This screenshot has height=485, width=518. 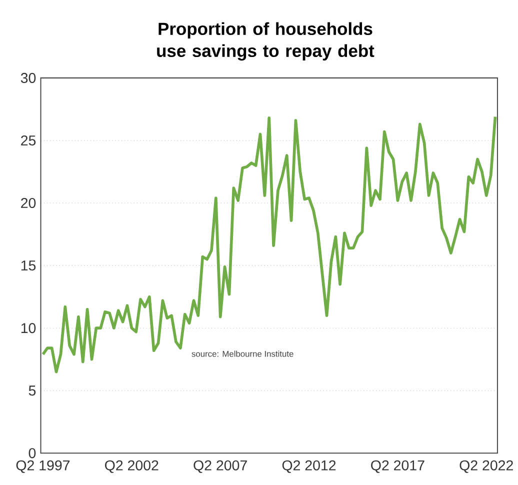 What do you see at coordinates (397, 466) in the screenshot?
I see `x-tick-label: Q2 2017` at bounding box center [397, 466].